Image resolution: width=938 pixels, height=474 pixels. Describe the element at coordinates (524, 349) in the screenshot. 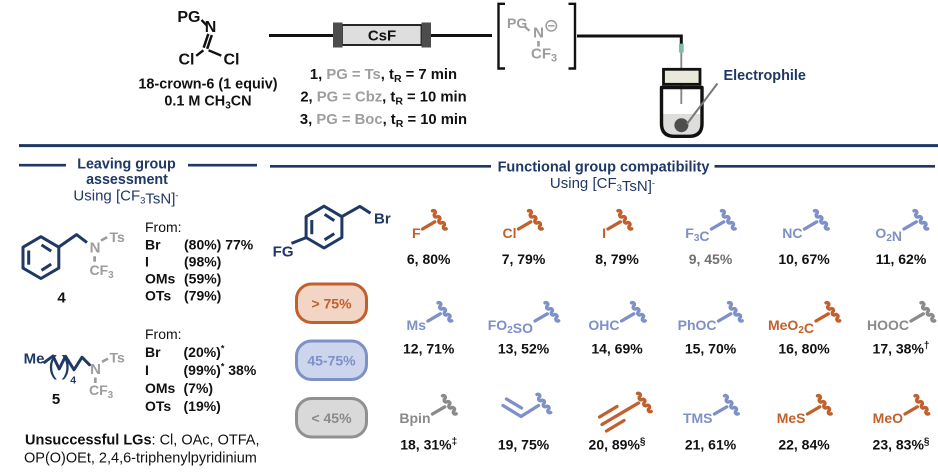

I see `svg-text: 13, 52%` at that location.